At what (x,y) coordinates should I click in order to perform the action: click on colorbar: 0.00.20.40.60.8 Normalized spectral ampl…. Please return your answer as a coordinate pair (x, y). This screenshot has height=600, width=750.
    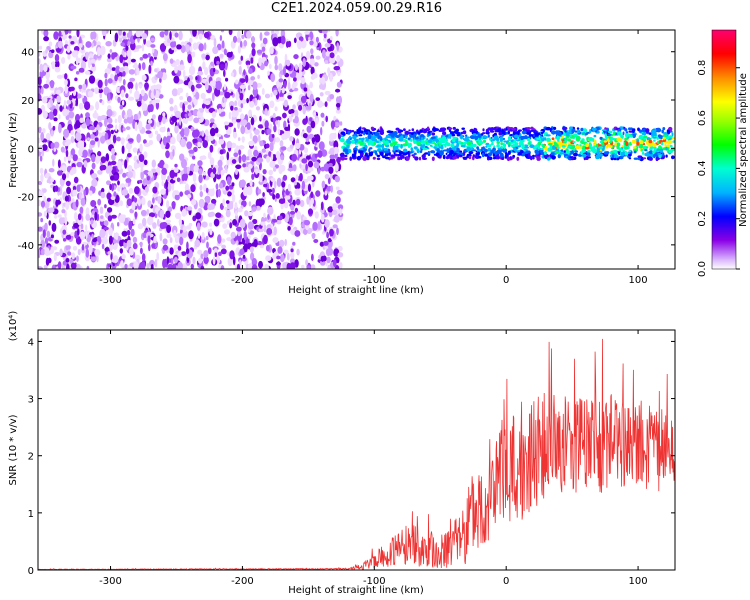
    Looking at the image, I should click on (723, 153).